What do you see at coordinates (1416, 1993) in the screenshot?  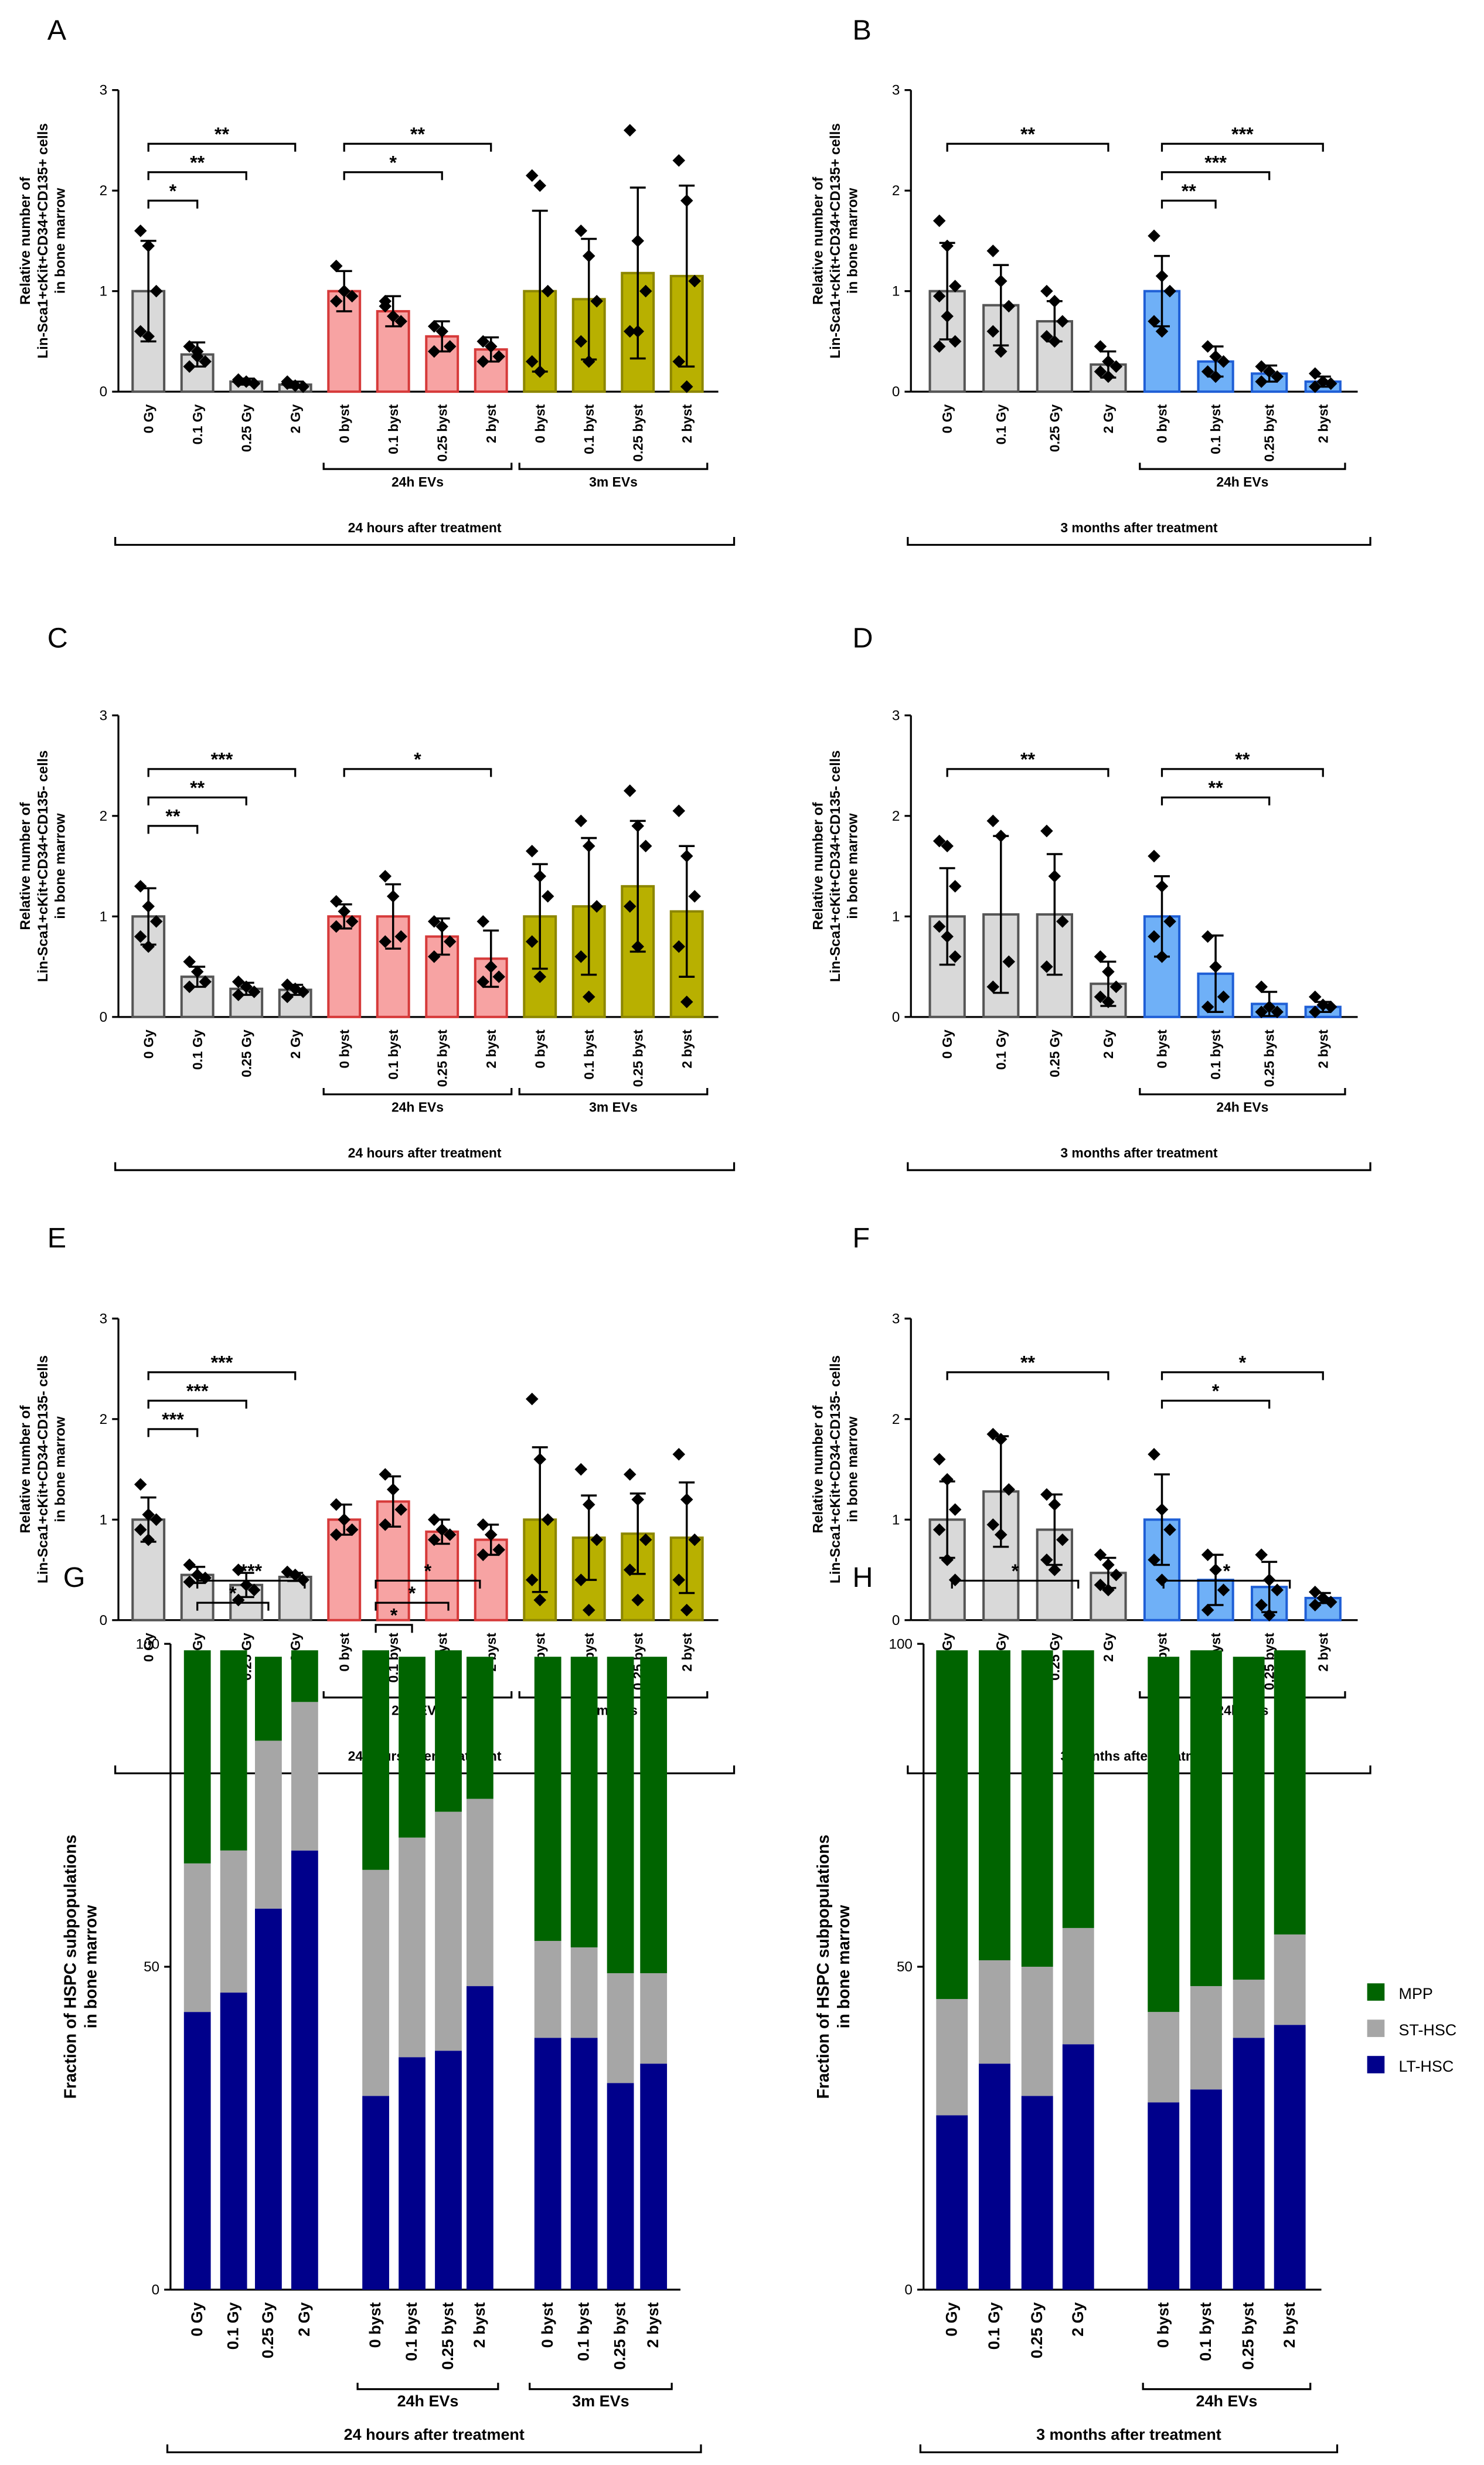 I see `legend-label: MPP` at bounding box center [1416, 1993].